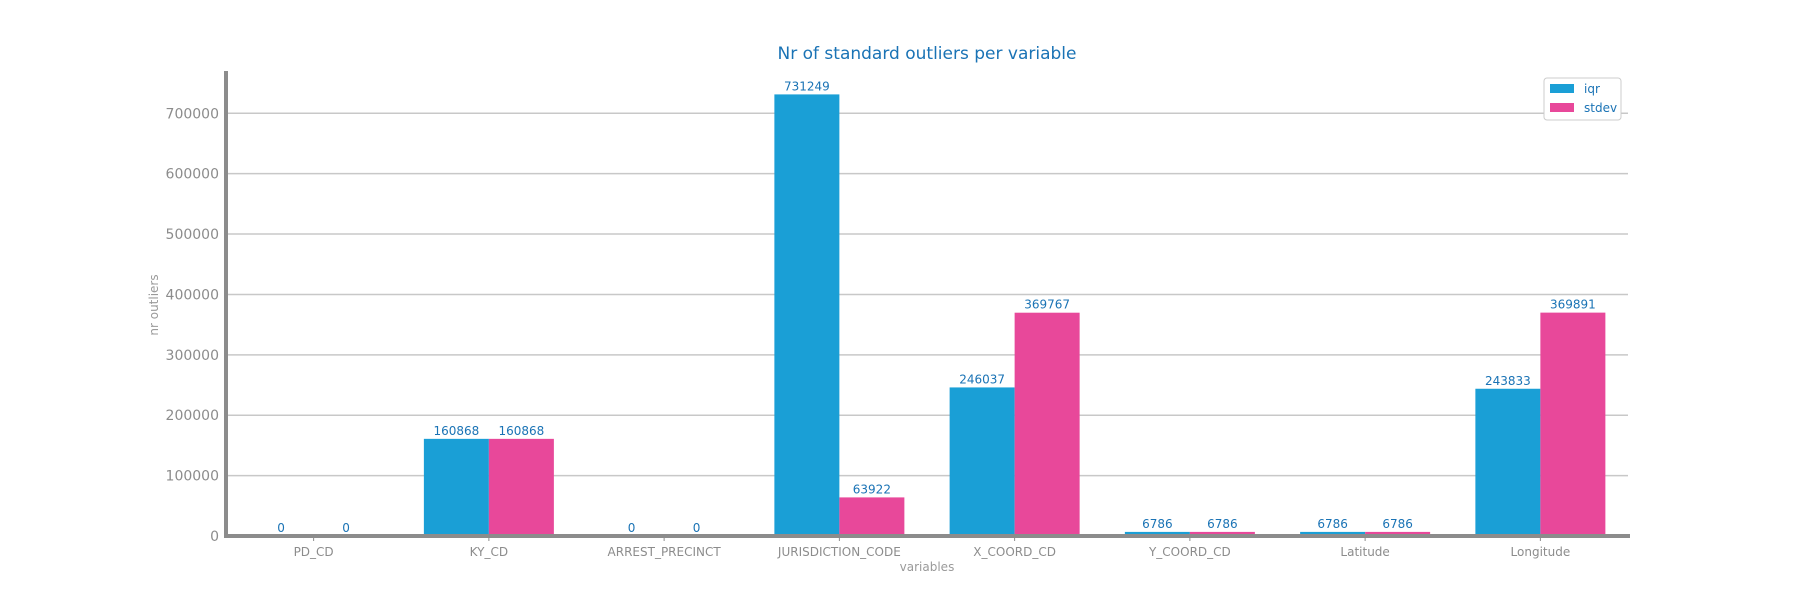 The width and height of the screenshot is (1800, 600). Describe the element at coordinates (1562, 88) in the screenshot. I see `legend-swatch-iqr` at that location.